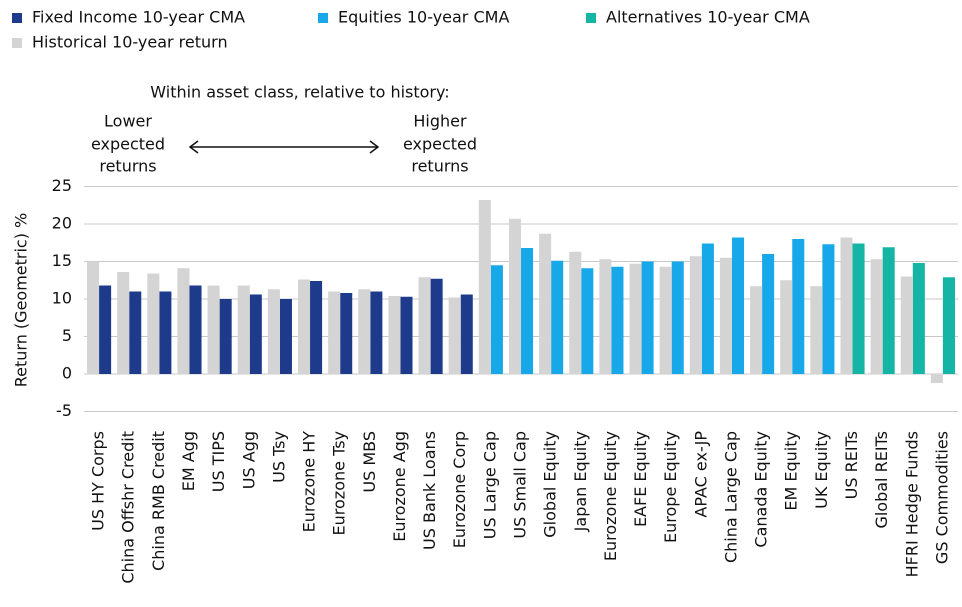  Describe the element at coordinates (21, 300) in the screenshot. I see `y-axis-label: Return (Geometric) %` at that location.